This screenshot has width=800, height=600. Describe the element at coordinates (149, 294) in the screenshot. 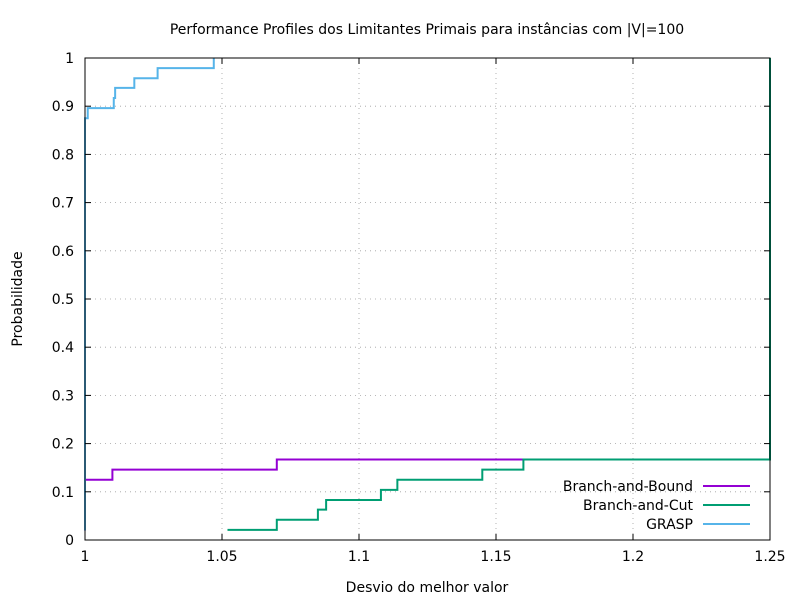

I see `series-line-grasp` at that location.